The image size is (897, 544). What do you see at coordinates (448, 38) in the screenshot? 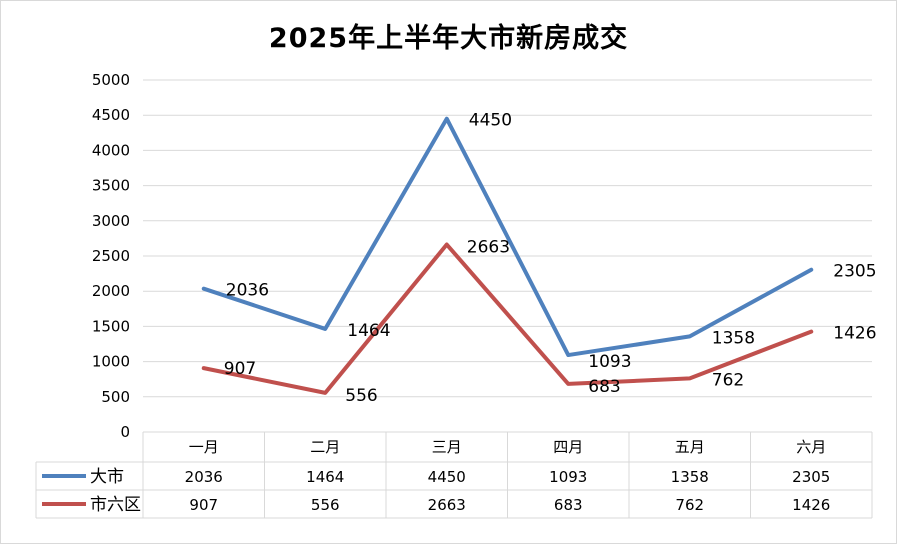
I see `chart-title: 2025年上半年大市新房成交` at bounding box center [448, 38].